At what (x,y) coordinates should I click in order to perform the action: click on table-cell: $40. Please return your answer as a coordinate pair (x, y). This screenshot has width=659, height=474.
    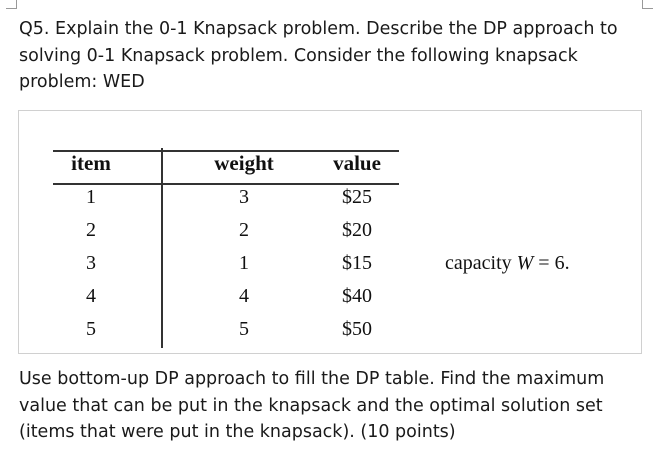
    Looking at the image, I should click on (357, 296).